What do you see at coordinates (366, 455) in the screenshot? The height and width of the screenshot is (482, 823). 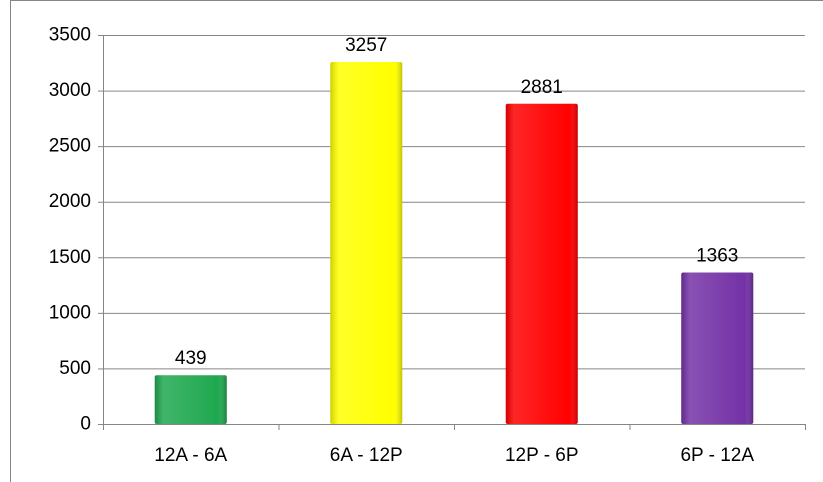 I see `x-tick-label: 6A - 12P` at bounding box center [366, 455].